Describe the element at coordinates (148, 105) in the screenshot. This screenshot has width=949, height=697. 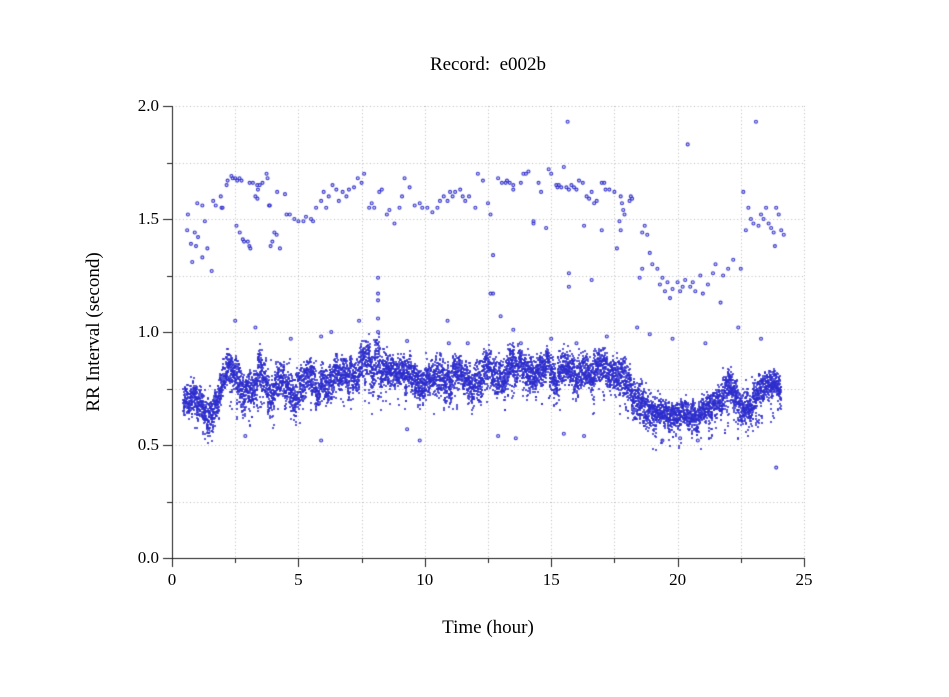
I see `y-tick-label: 2.0` at that location.